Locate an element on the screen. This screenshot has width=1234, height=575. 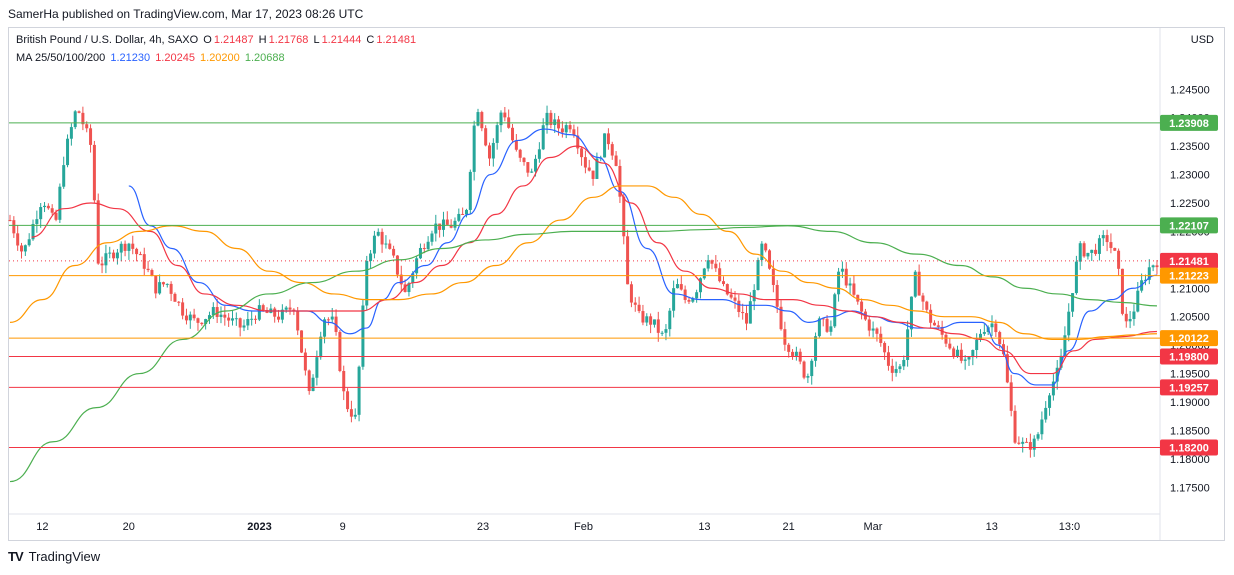
x-tick-label: 13 is located at coordinates (704, 527).